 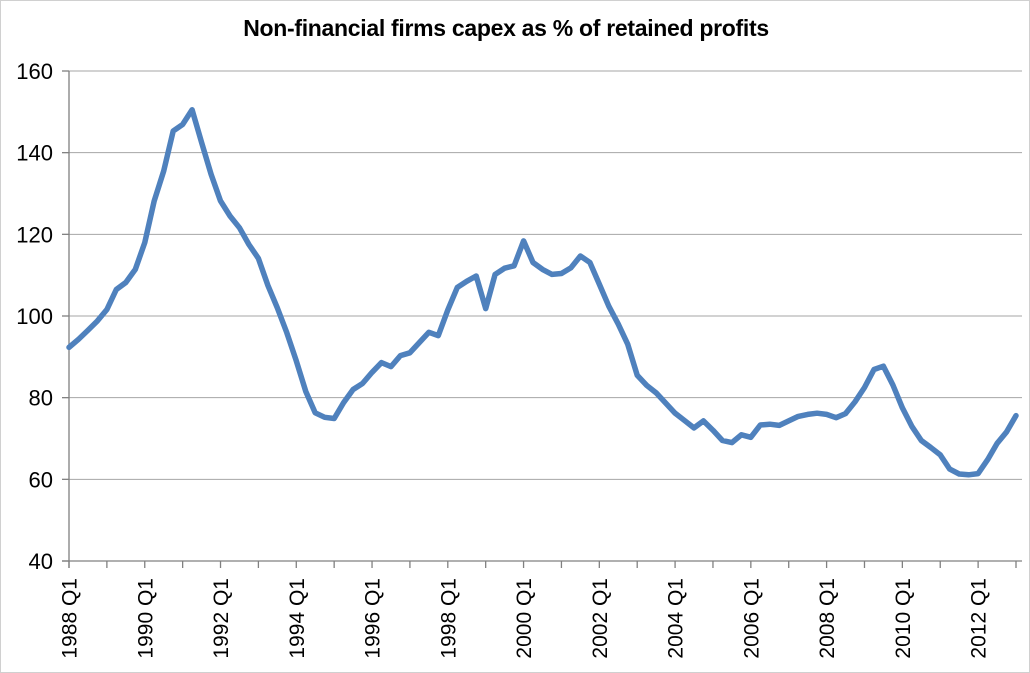 What do you see at coordinates (676, 618) in the screenshot?
I see `x-axis-tick-label: 2004 Q1` at bounding box center [676, 618].